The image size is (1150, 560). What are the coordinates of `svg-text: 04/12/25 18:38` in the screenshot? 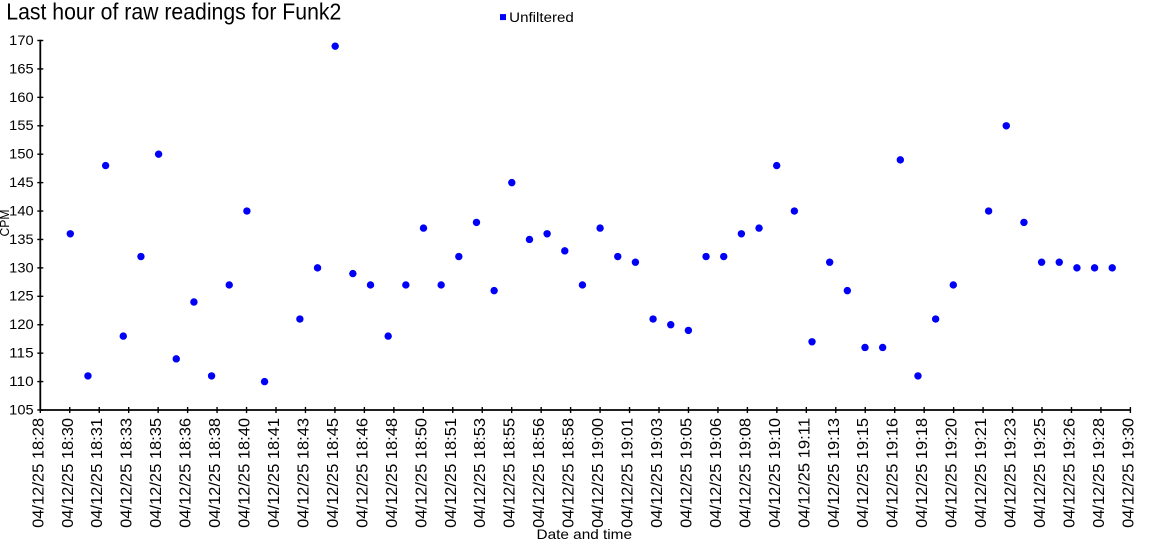 It's located at (215, 473).